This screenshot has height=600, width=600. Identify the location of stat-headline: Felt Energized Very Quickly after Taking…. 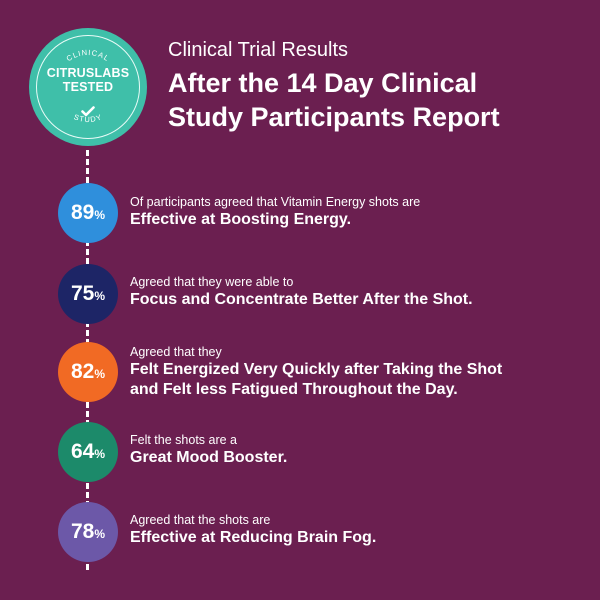
(316, 369).